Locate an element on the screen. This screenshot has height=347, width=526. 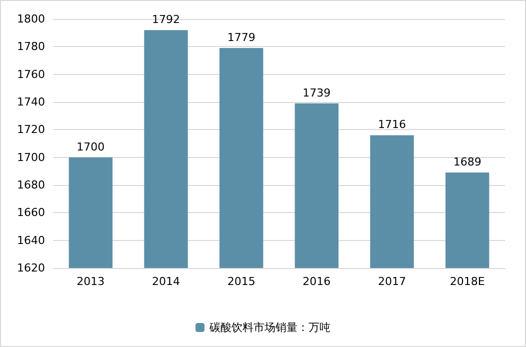
y-tick-label: 1800 is located at coordinates (31, 19).